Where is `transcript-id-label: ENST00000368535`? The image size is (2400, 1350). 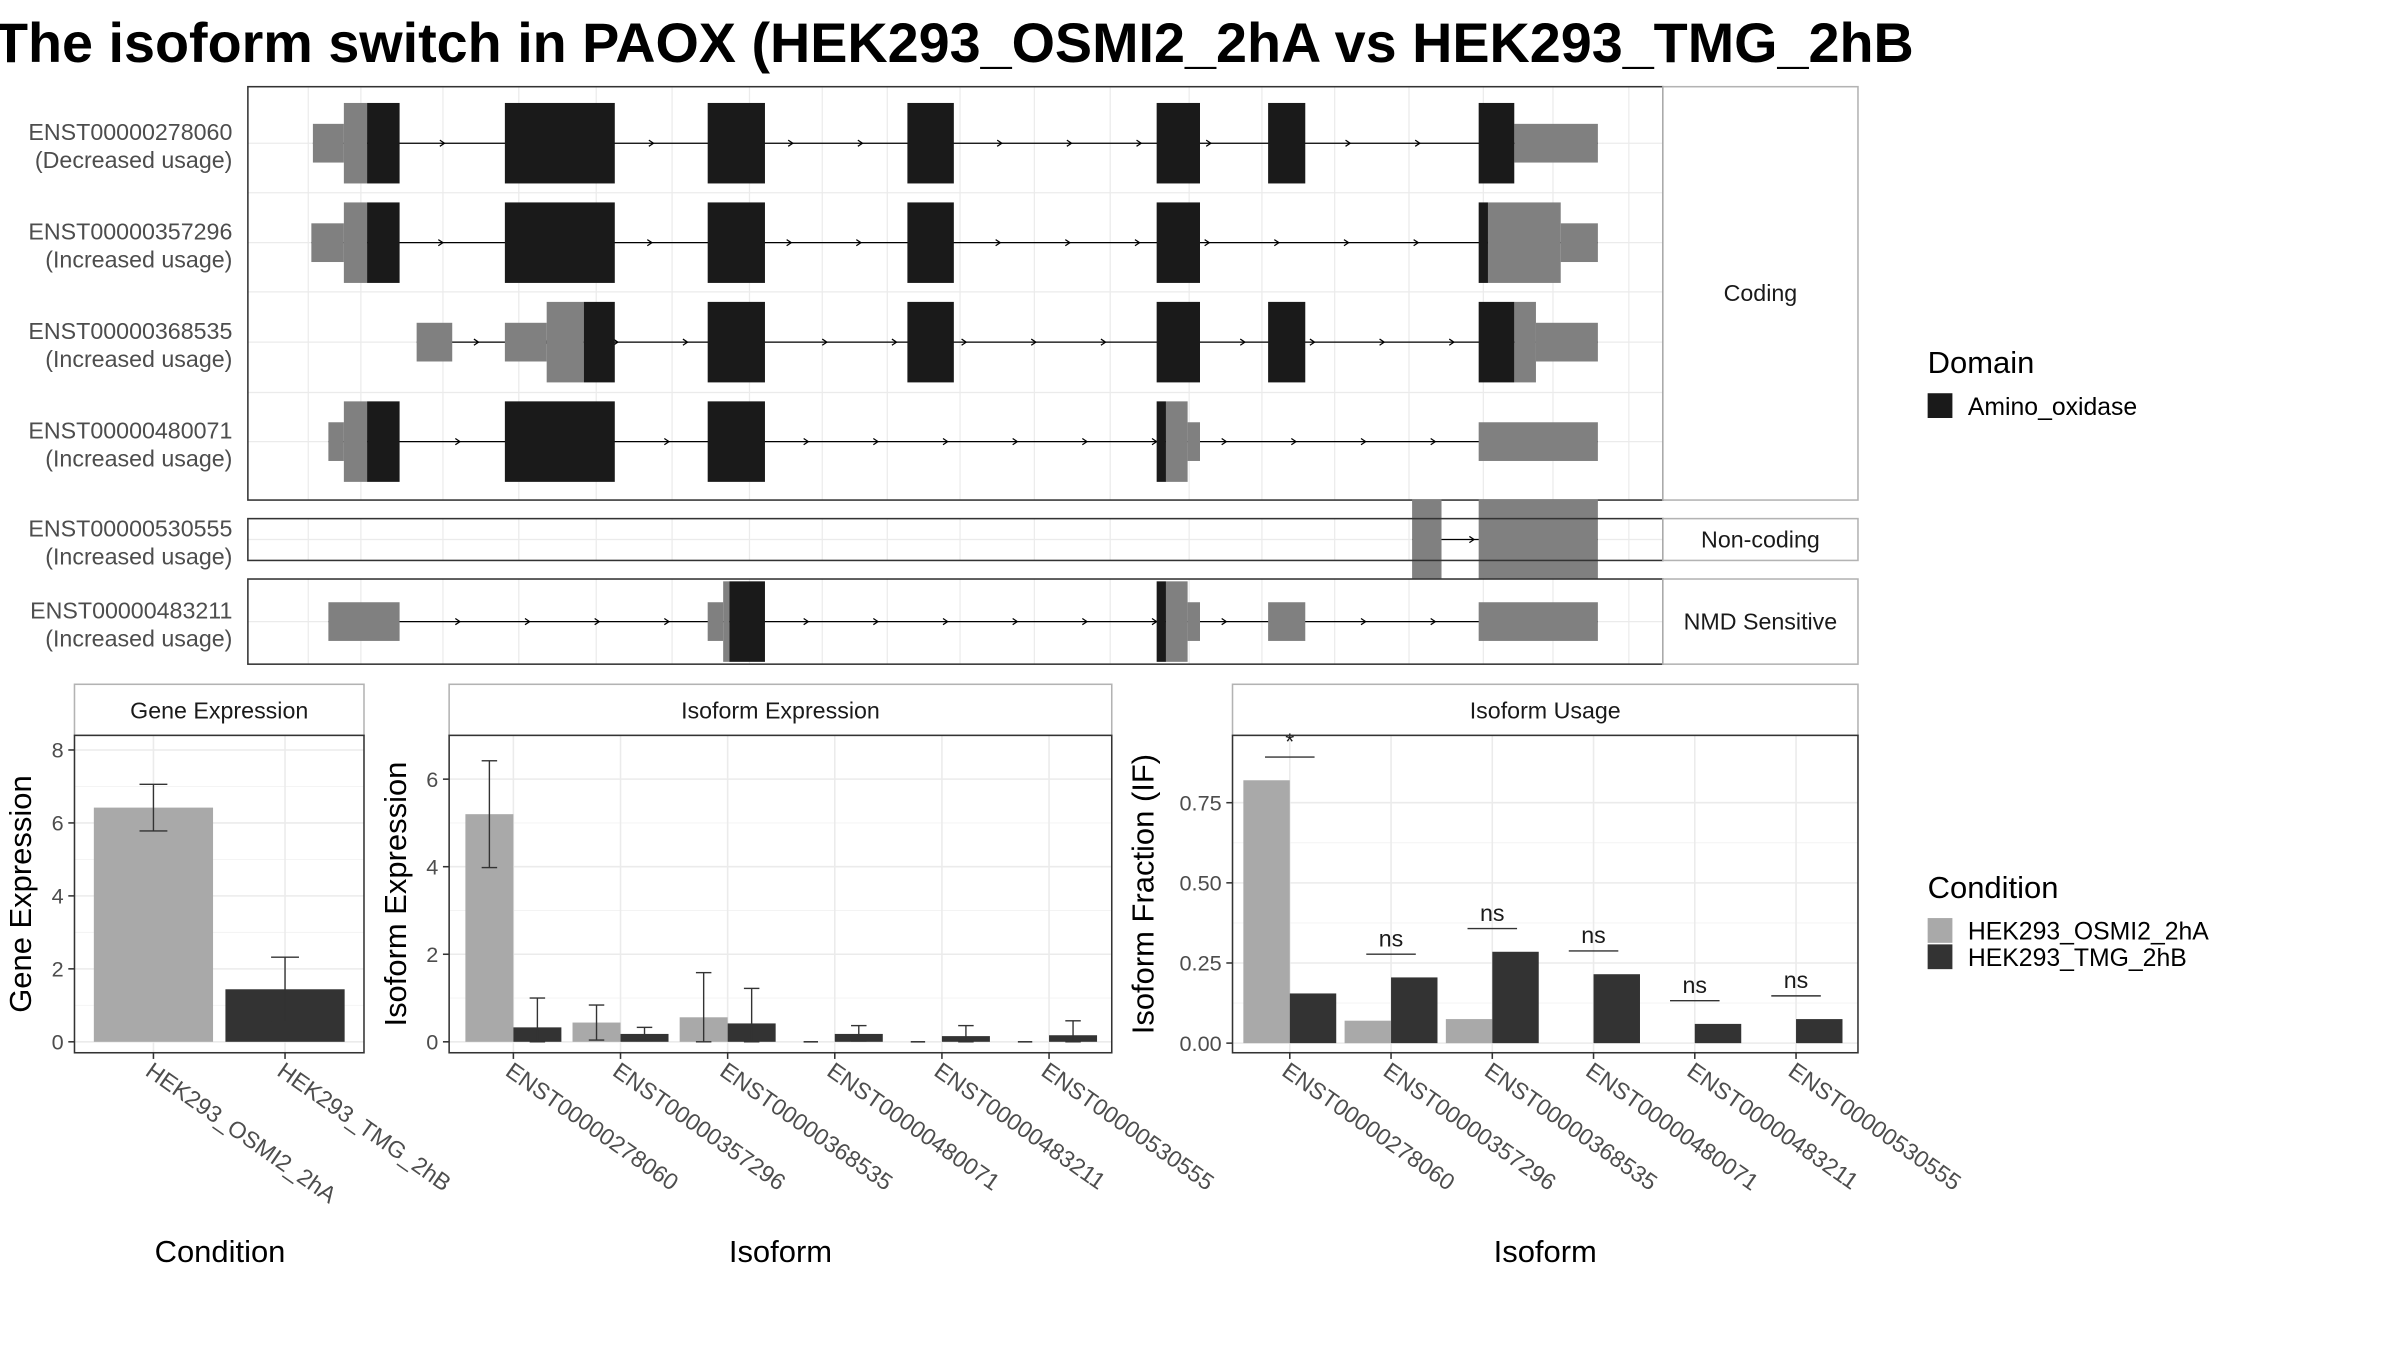 transcript-id-label: ENST00000368535 is located at coordinates (130, 331).